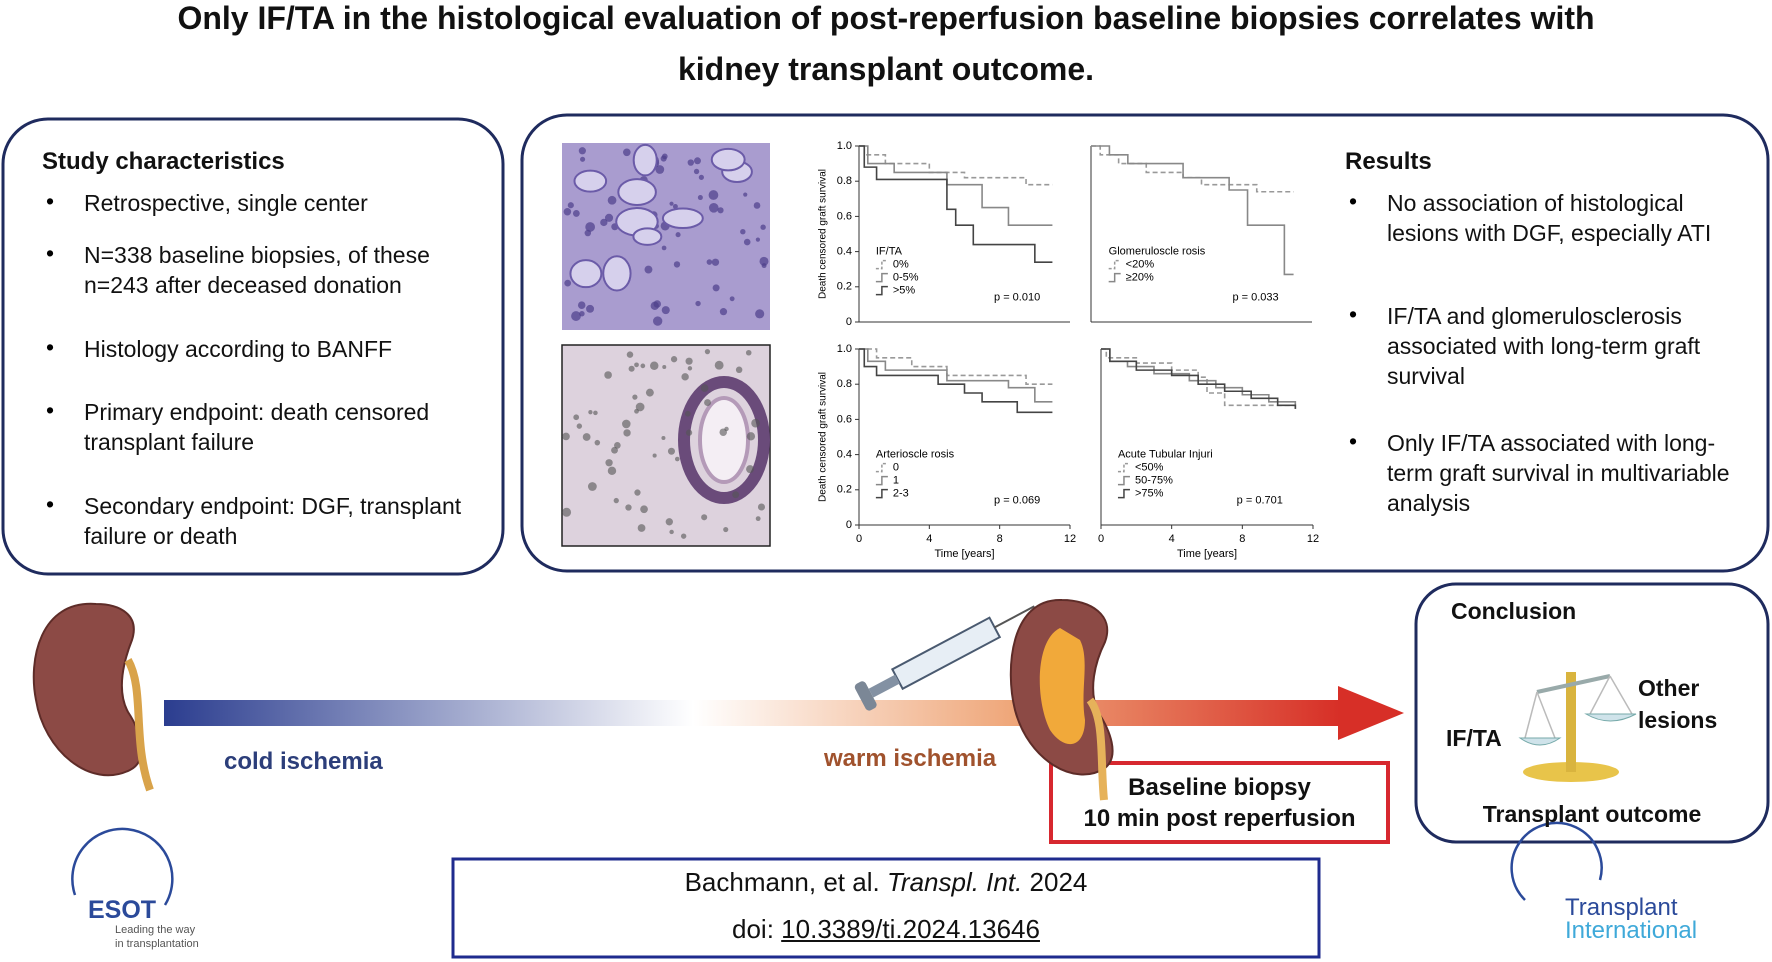 The width and height of the screenshot is (1772, 962). I want to click on journal: Transpl. Int., so click(954, 882).